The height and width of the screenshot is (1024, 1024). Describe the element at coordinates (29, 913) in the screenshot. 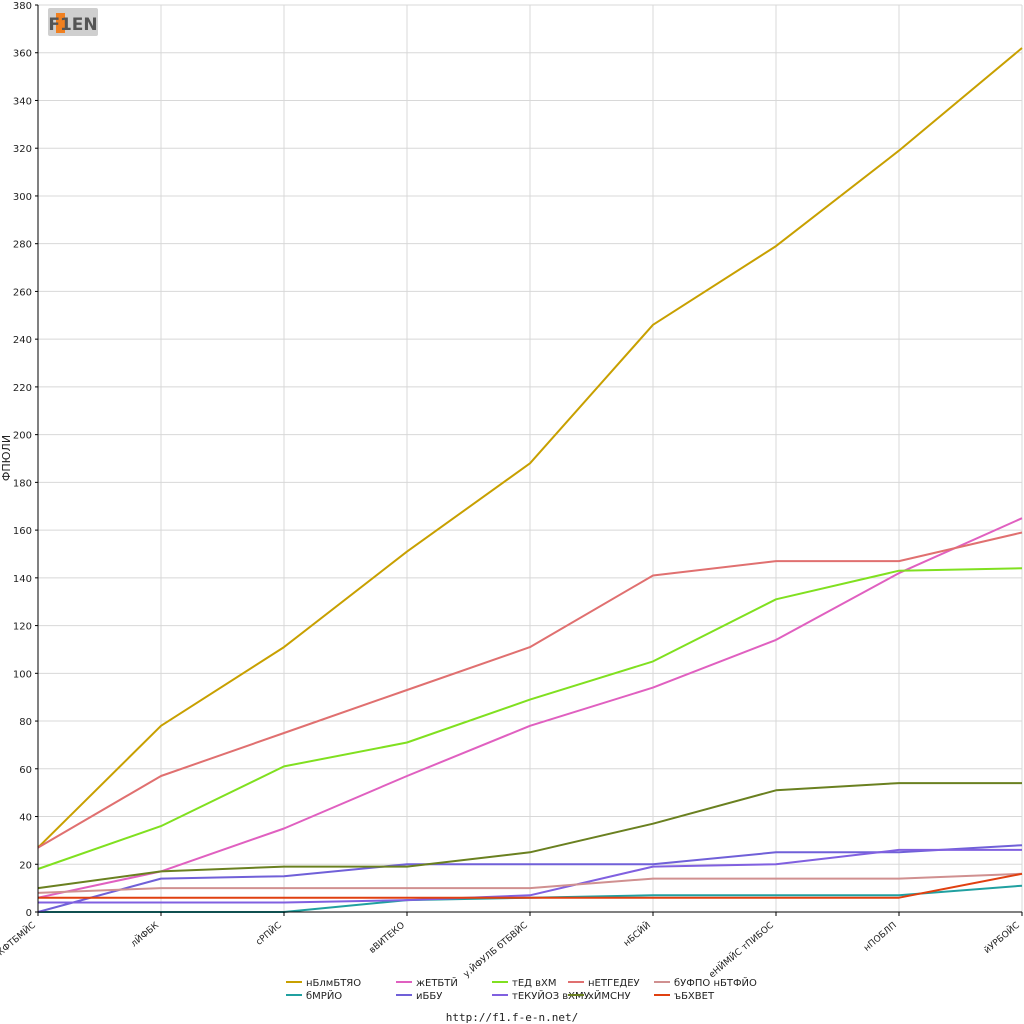

I see `y-tick-label: 0` at that location.